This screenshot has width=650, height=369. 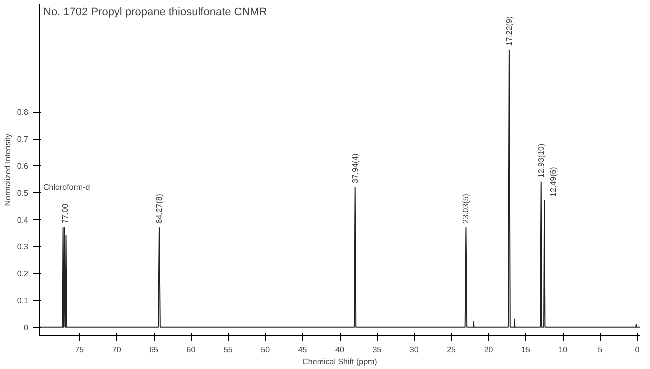 What do you see at coordinates (452, 350) in the screenshot?
I see `x-tick-label: 25` at bounding box center [452, 350].